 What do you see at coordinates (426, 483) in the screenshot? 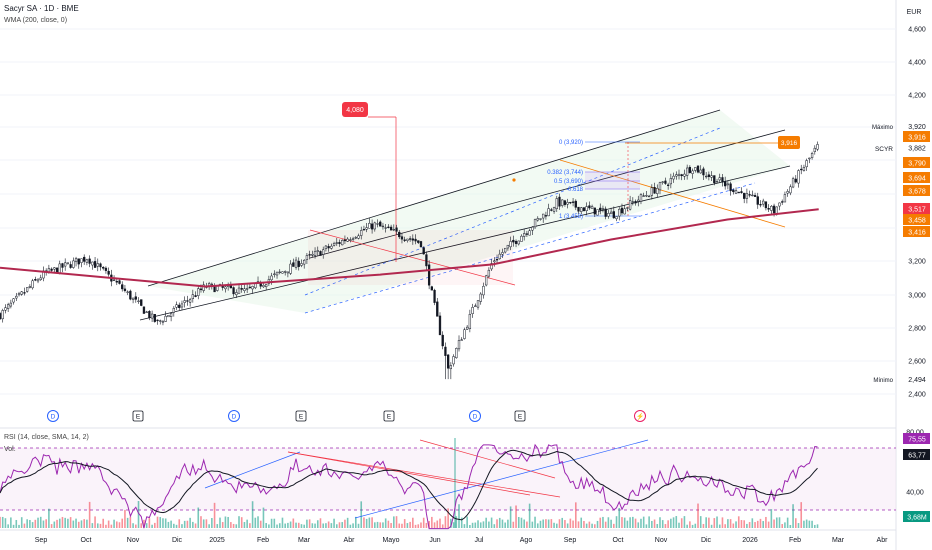
I see `rsi-trendlines` at bounding box center [426, 483].